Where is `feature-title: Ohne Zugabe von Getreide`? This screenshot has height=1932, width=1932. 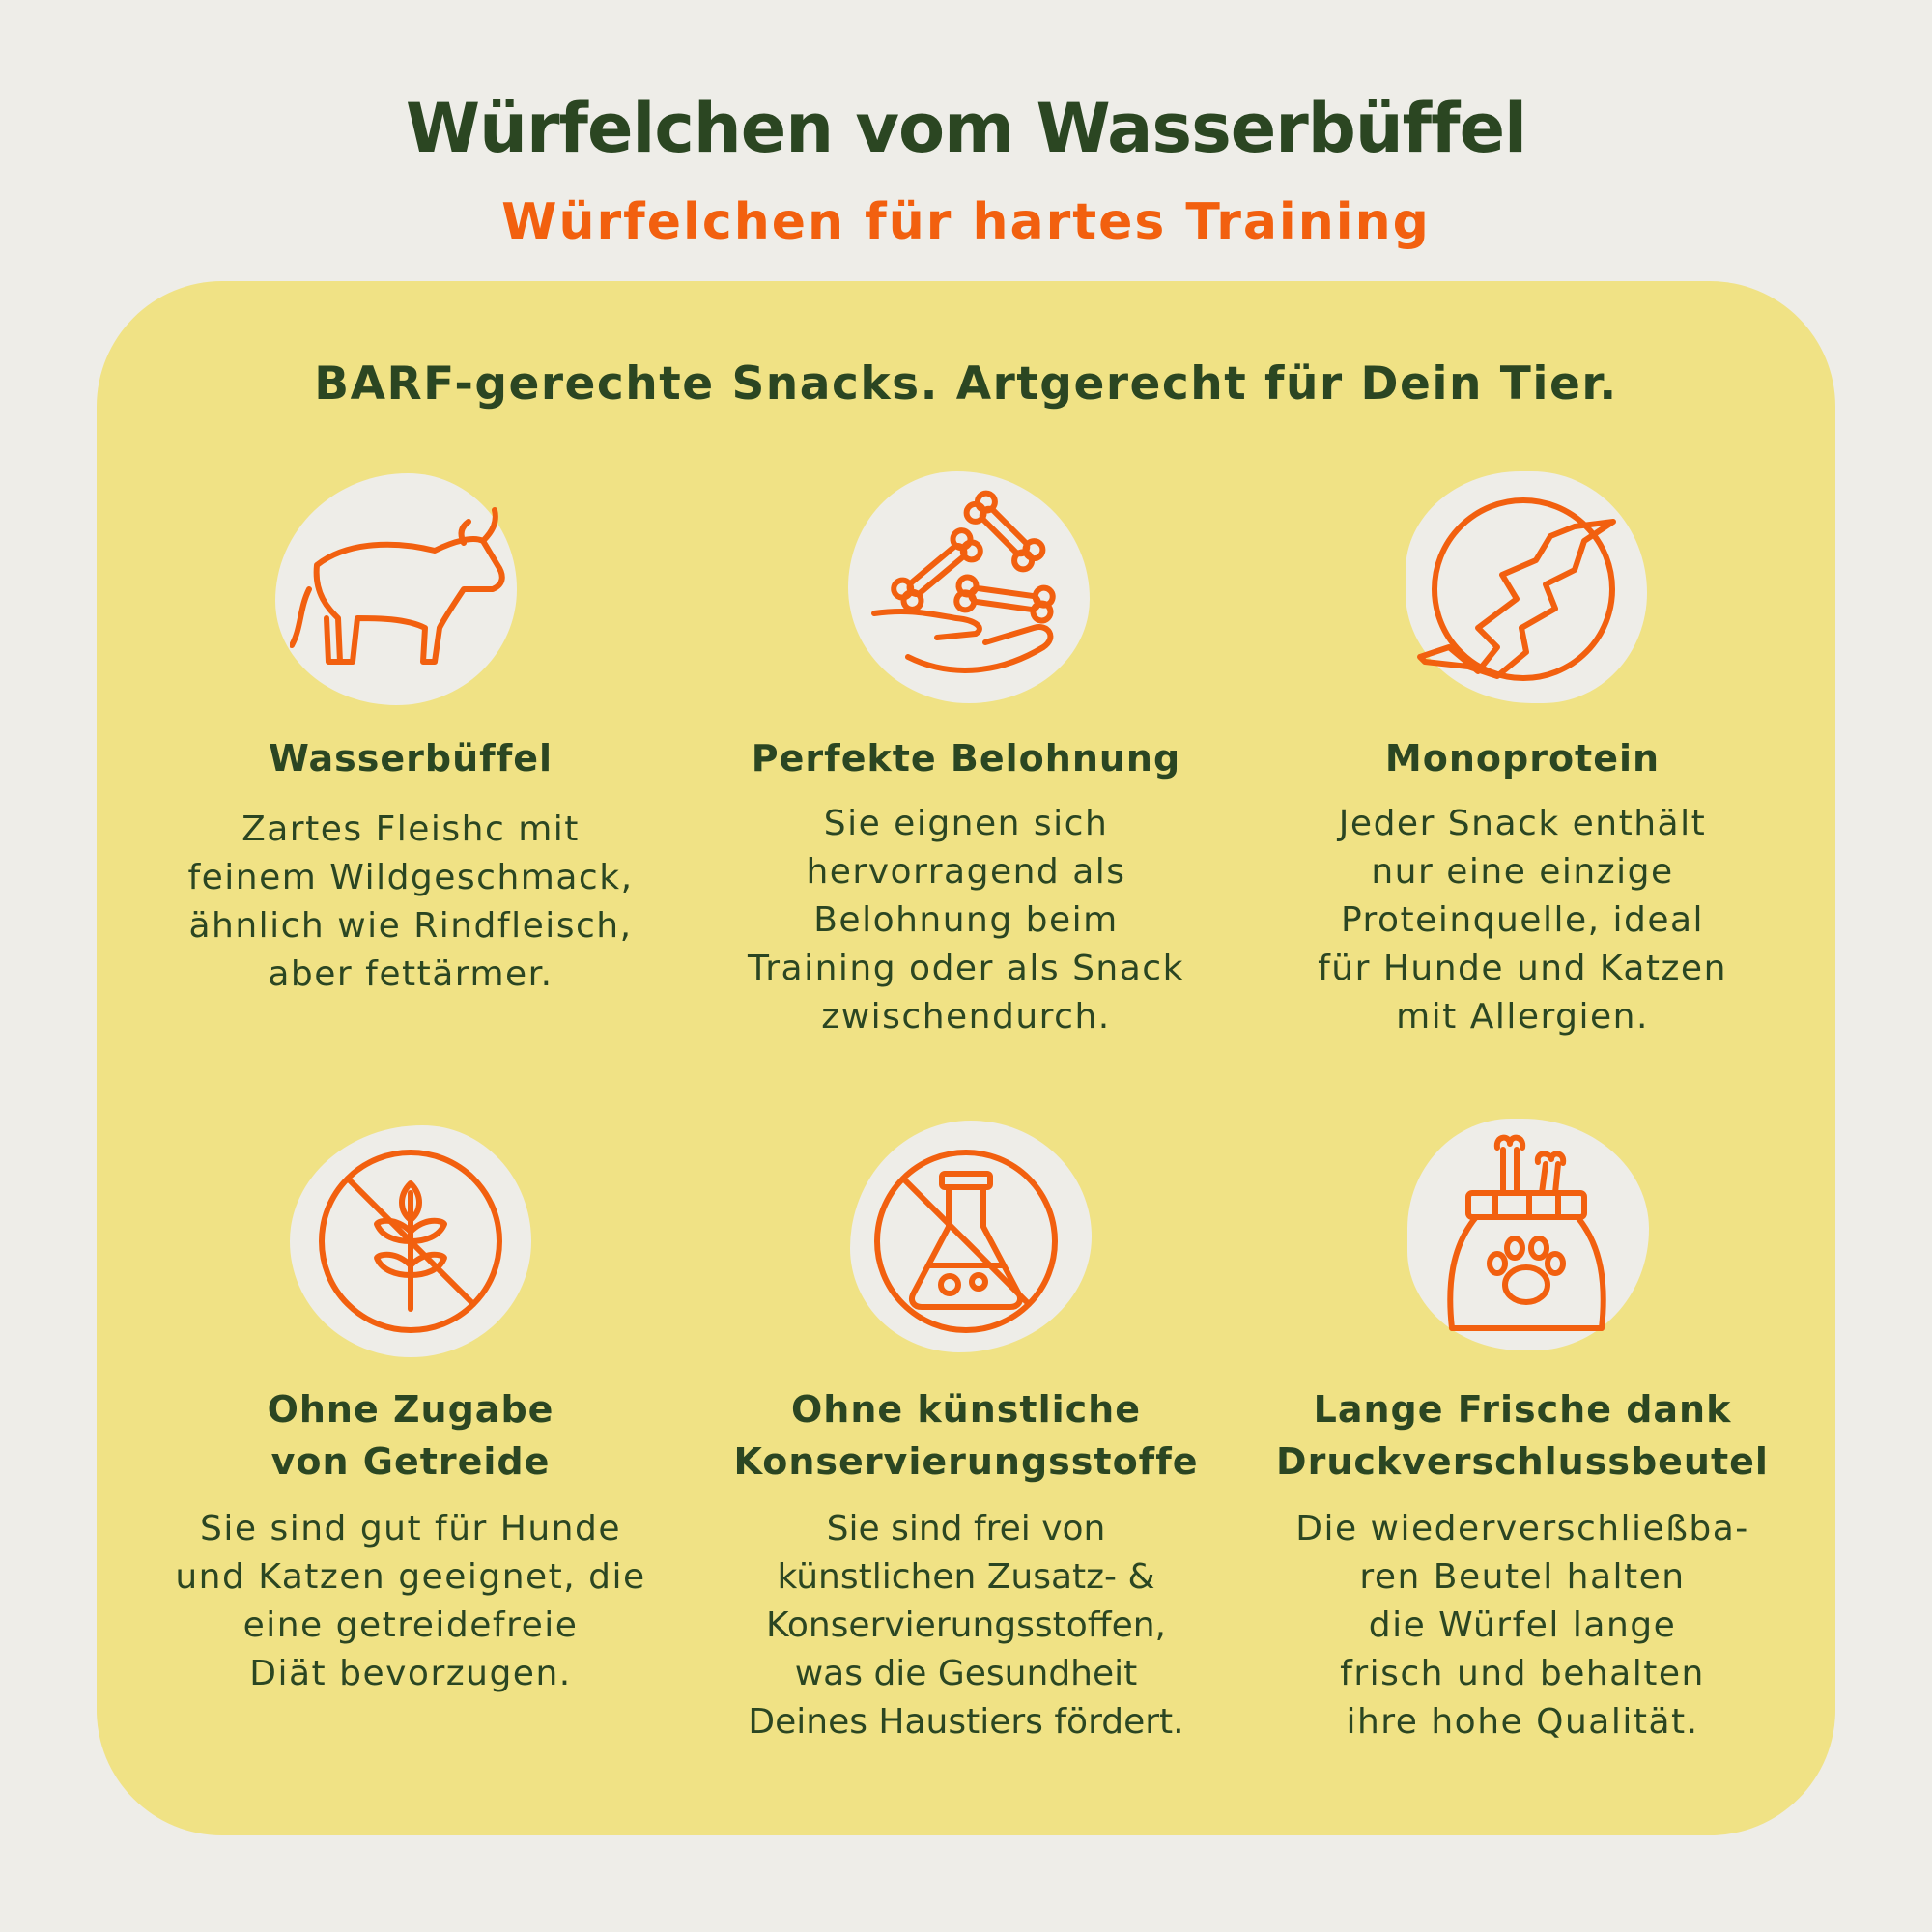 feature-title: Ohne Zugabe von Getreide is located at coordinates (410, 1435).